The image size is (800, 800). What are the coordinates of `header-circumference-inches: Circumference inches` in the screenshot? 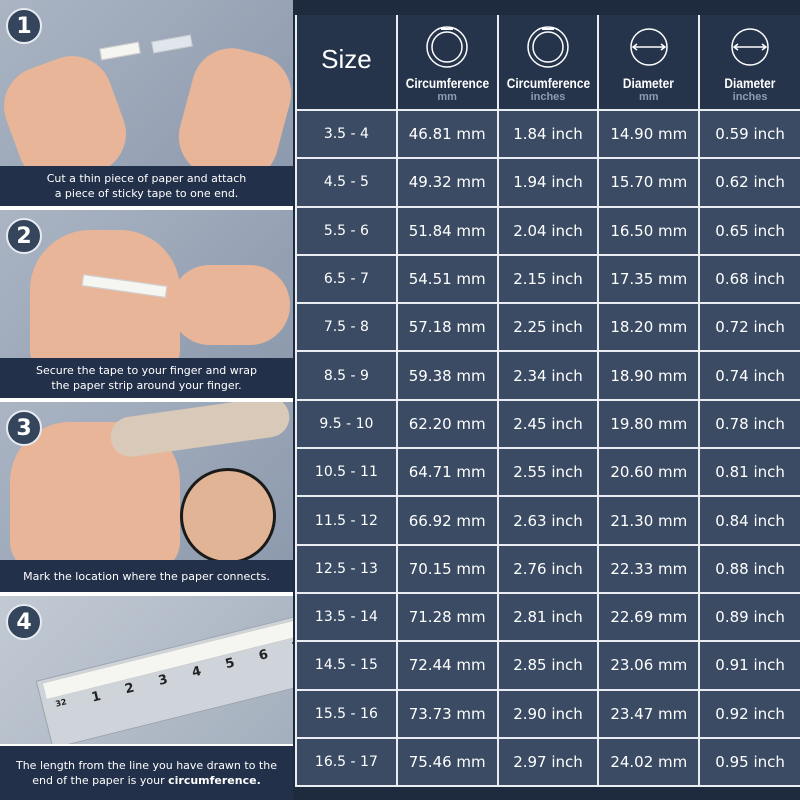 It's located at (548, 63).